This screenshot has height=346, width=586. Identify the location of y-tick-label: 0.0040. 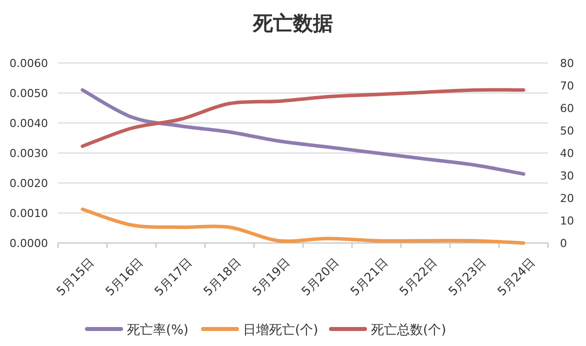
(29, 123).